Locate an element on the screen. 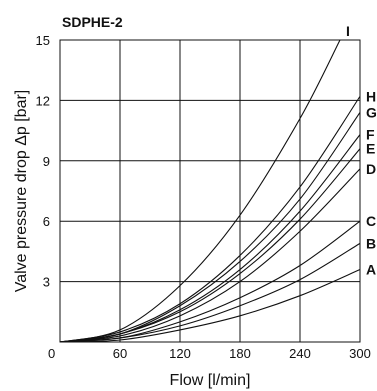 The width and height of the screenshot is (377, 391). curve-label-f: F is located at coordinates (370, 135).